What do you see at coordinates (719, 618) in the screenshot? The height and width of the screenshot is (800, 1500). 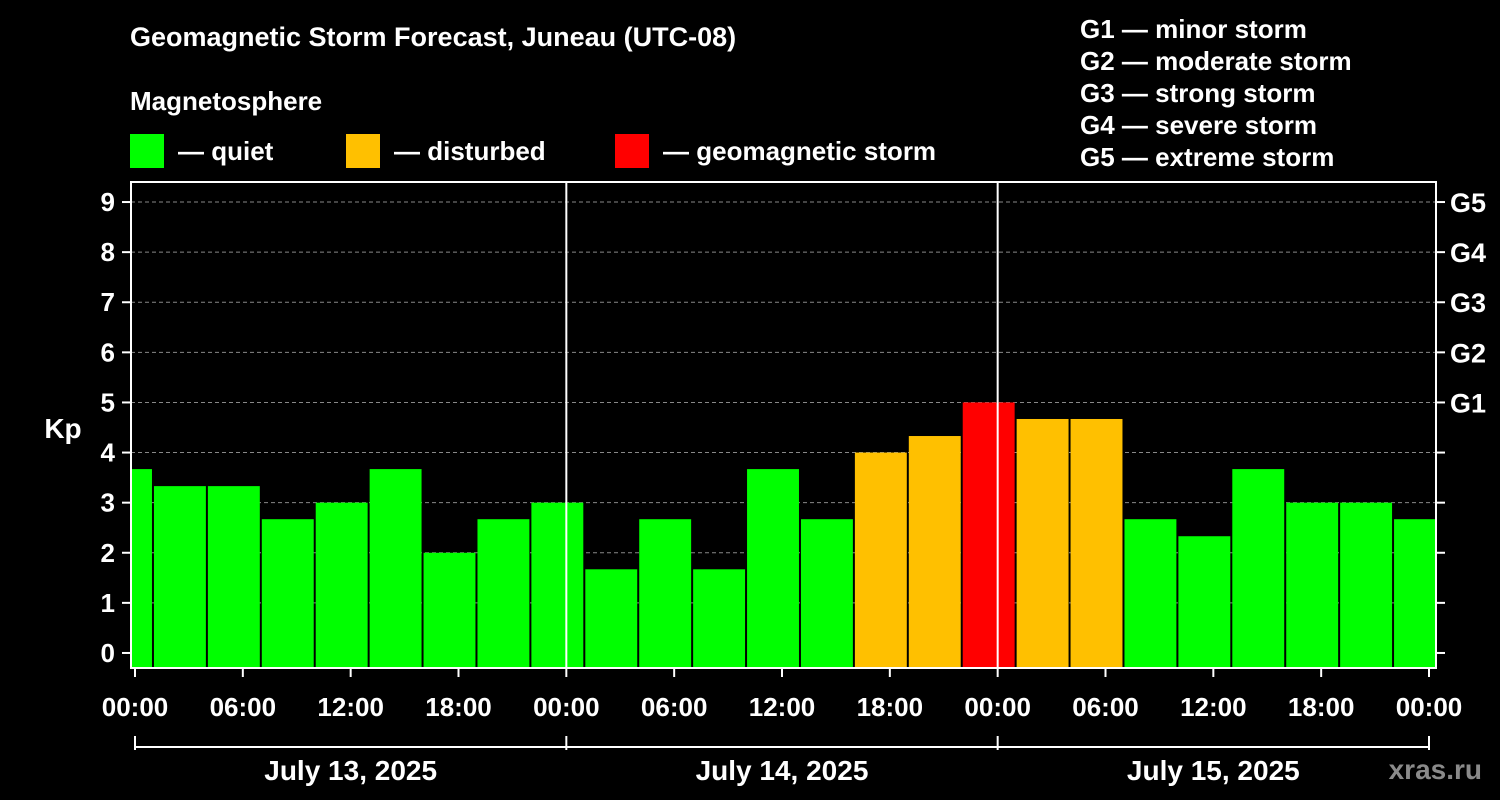 I see `bar-12-quiet` at bounding box center [719, 618].